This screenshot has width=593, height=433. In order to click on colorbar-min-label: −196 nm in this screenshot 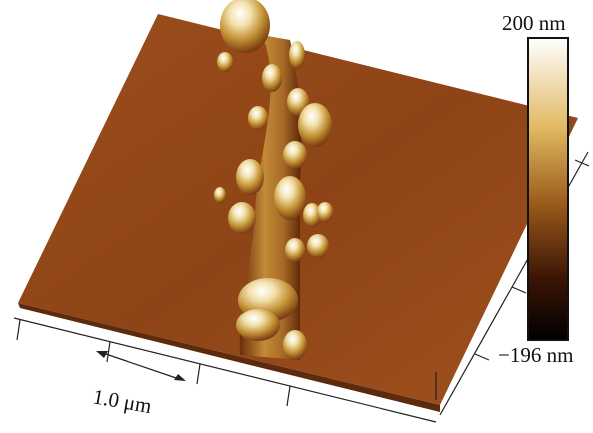, I will do `click(535, 355)`.